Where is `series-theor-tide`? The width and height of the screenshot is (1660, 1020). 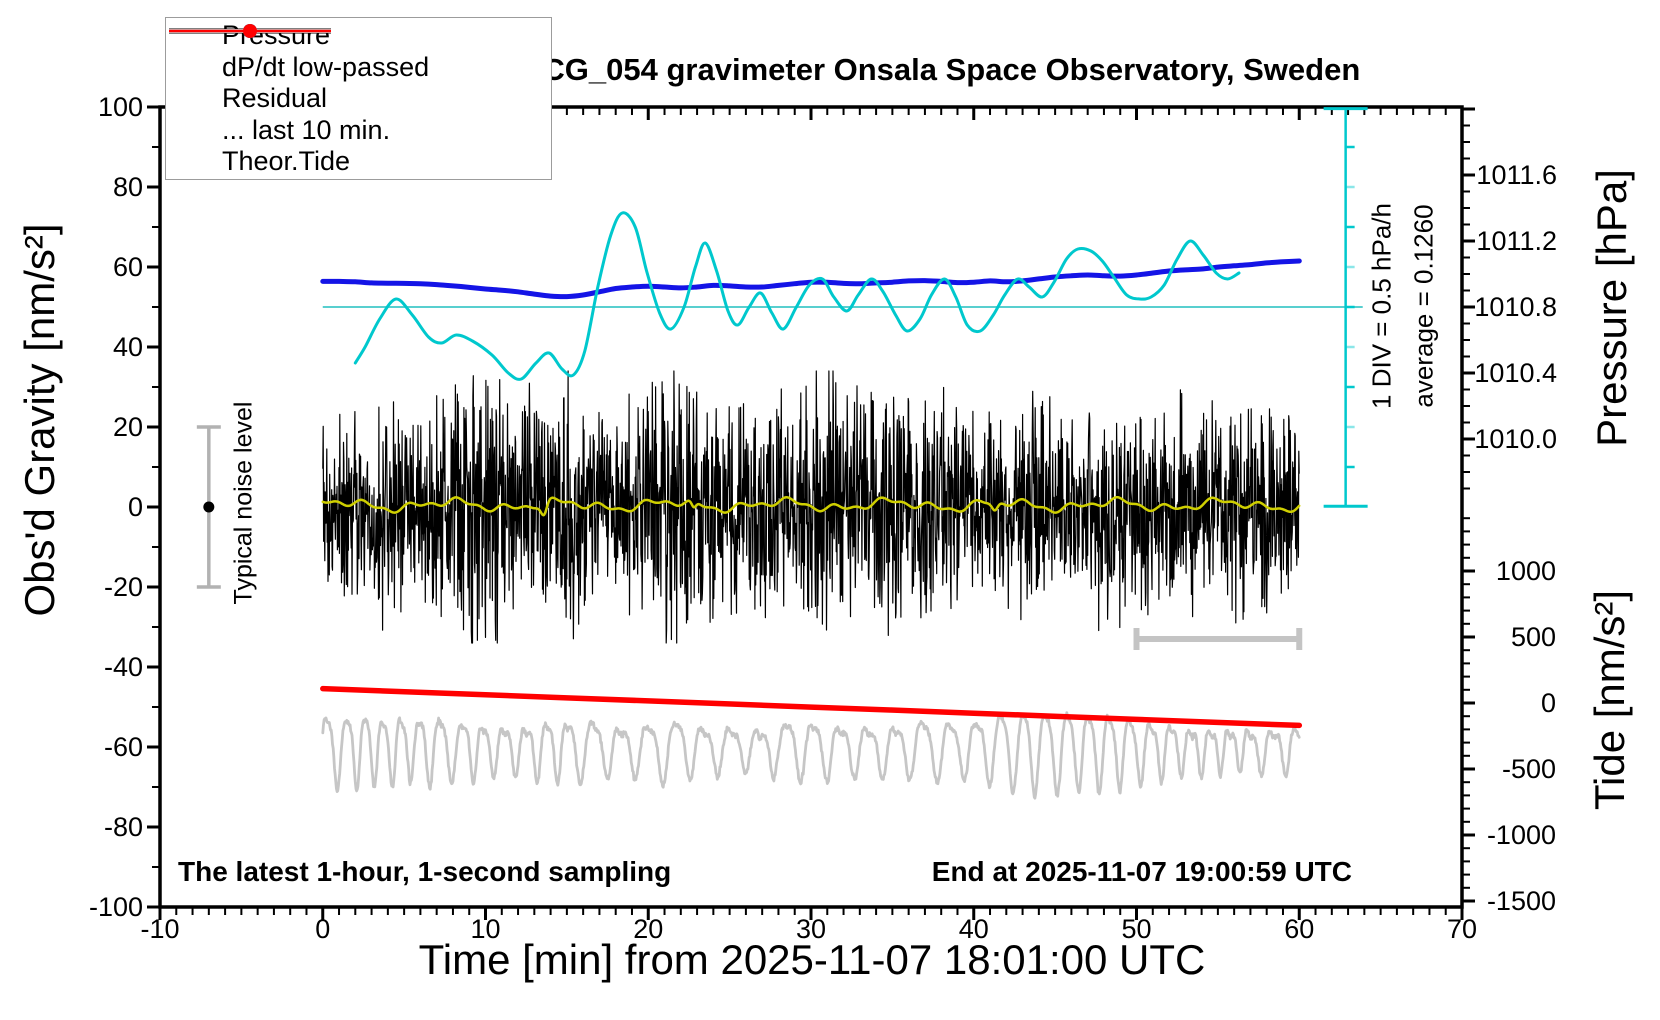 series-theor-tide is located at coordinates (811, 707).